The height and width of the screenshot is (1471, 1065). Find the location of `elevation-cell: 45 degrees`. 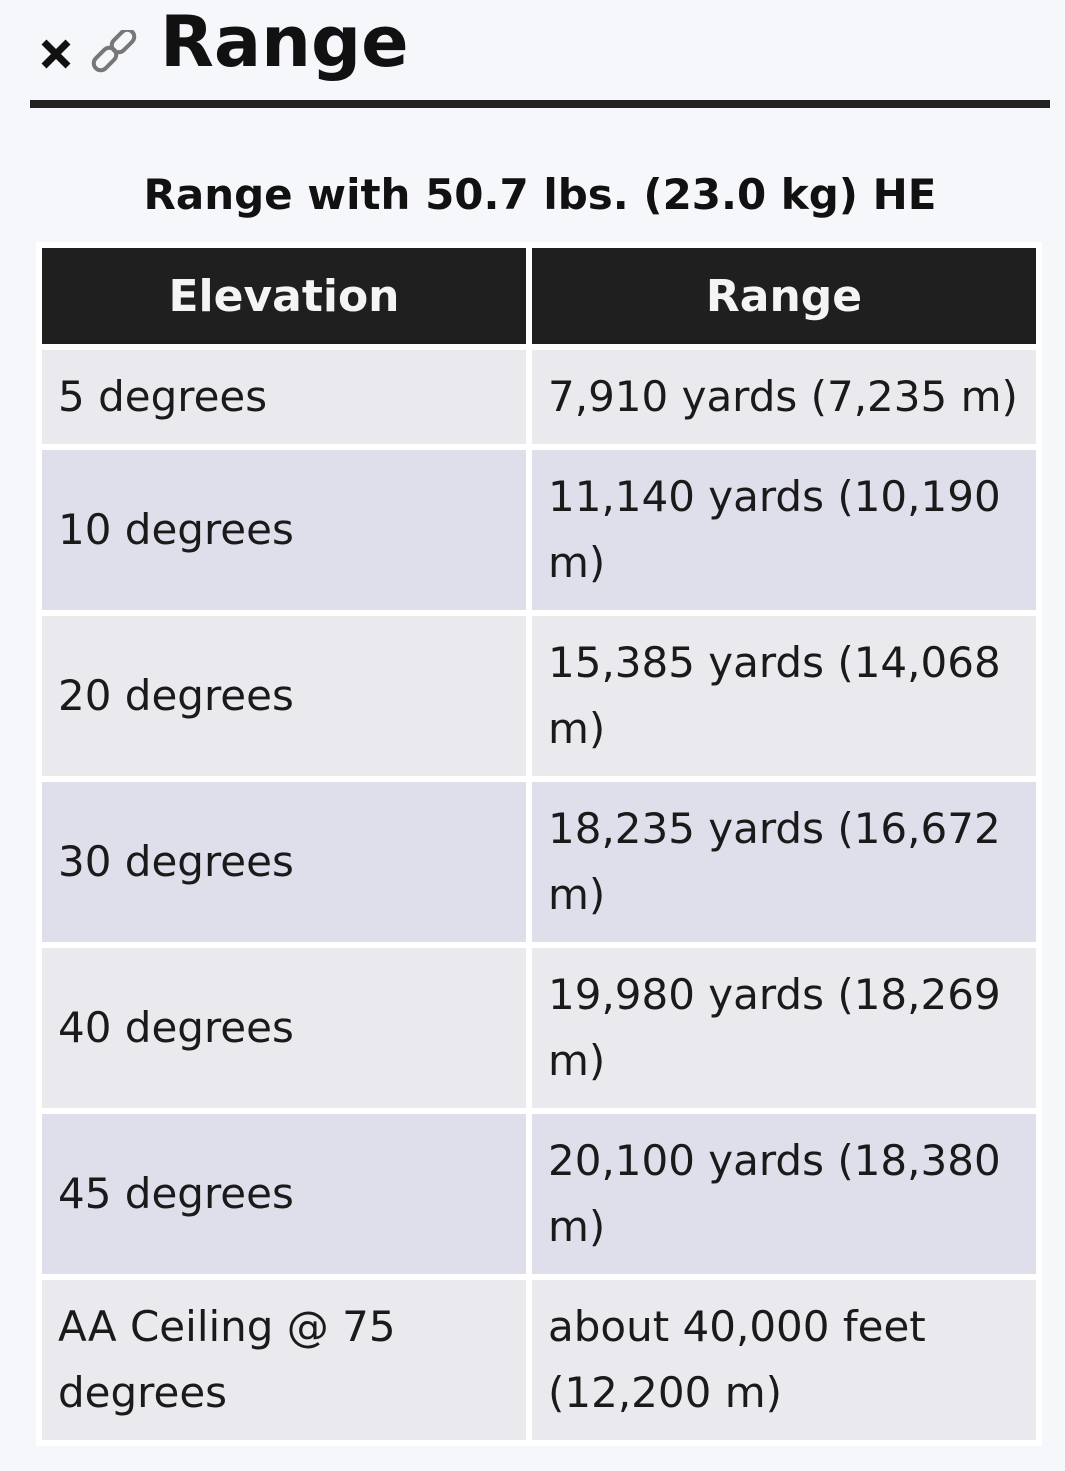

elevation-cell: 45 degrees is located at coordinates (284, 1194).